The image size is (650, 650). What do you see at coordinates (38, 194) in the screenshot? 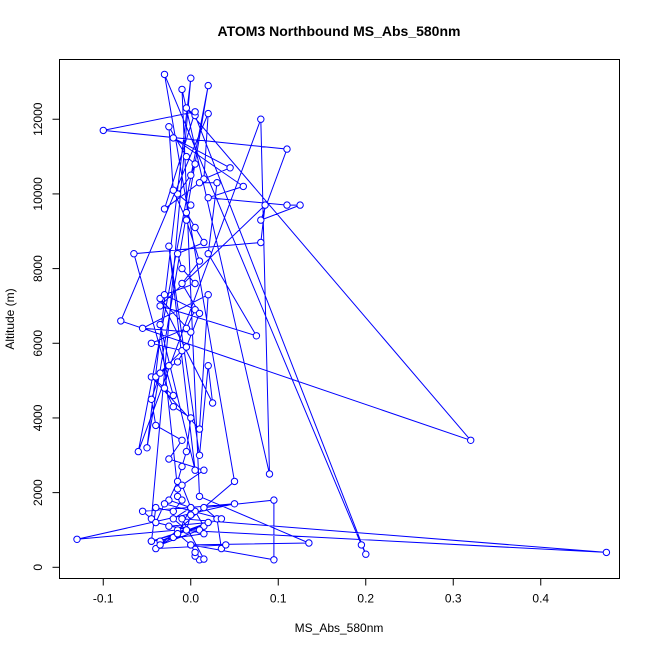
I see `y-tick-label: 10000` at bounding box center [38, 194].